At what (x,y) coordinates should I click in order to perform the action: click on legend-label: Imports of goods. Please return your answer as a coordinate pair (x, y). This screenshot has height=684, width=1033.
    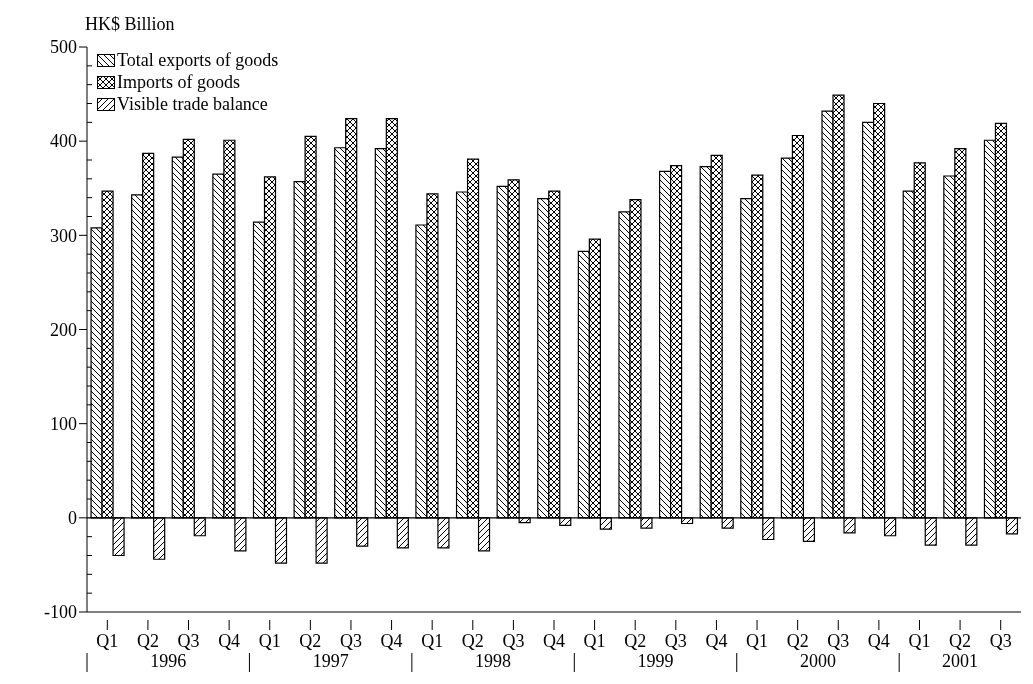
    Looking at the image, I should click on (178, 82).